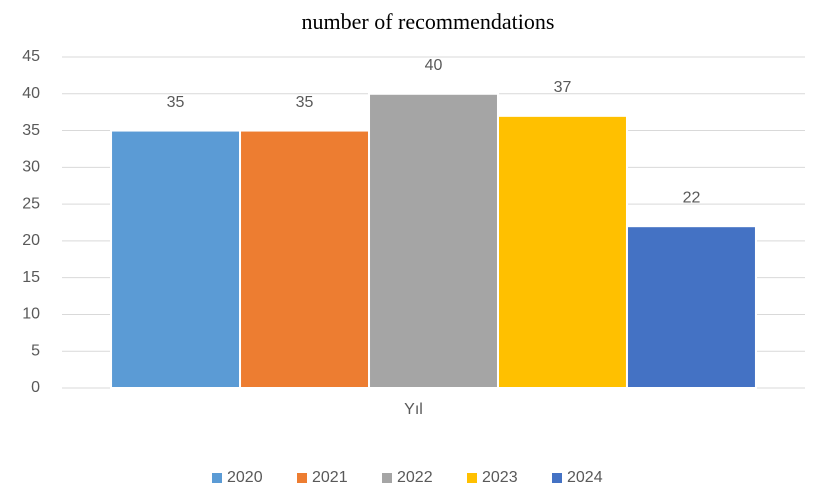 This screenshot has width=833, height=490. I want to click on y-tick-label: 35, so click(31, 130).